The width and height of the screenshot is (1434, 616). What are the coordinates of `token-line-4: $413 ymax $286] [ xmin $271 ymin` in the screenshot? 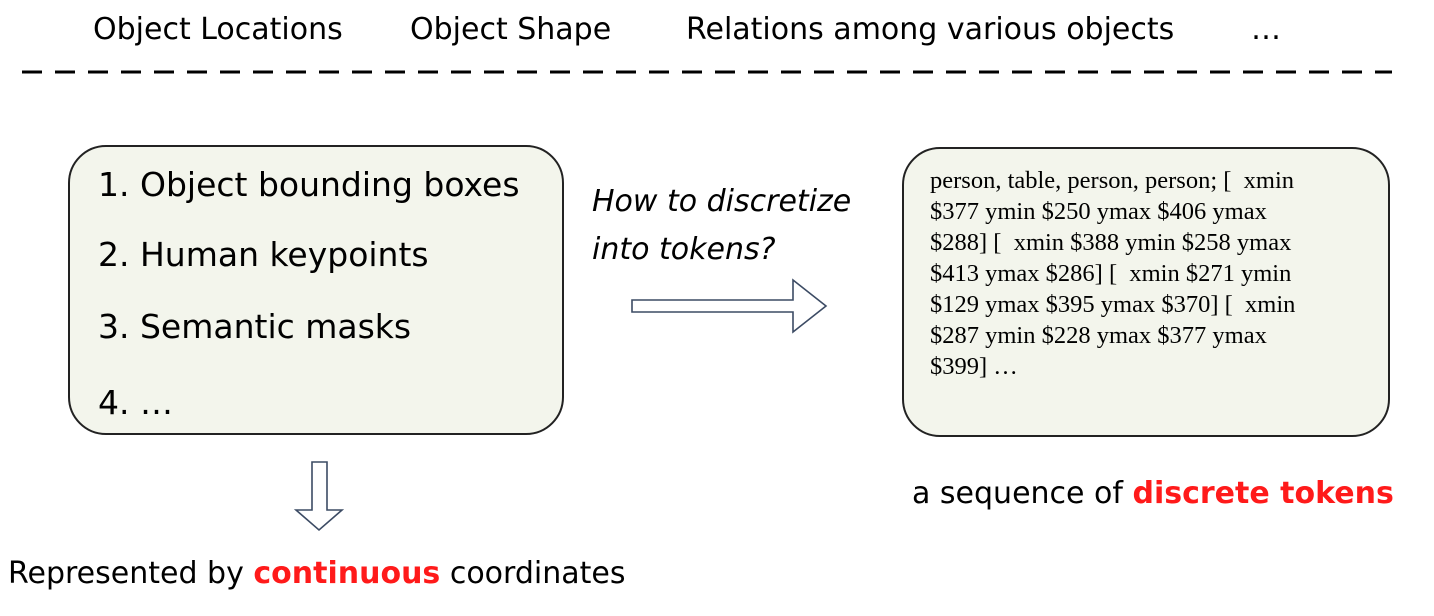 It's located at (1111, 273).